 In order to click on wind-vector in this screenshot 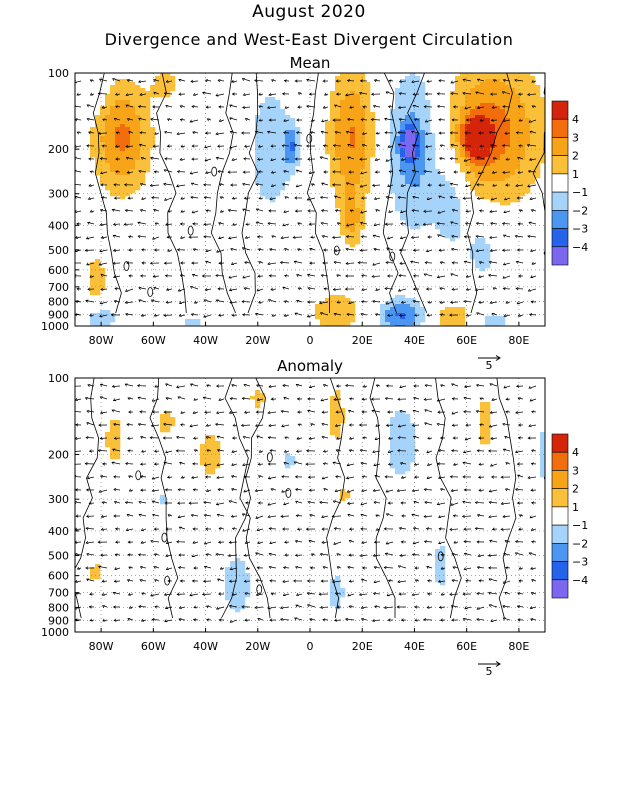, I will do `click(246, 425)`.